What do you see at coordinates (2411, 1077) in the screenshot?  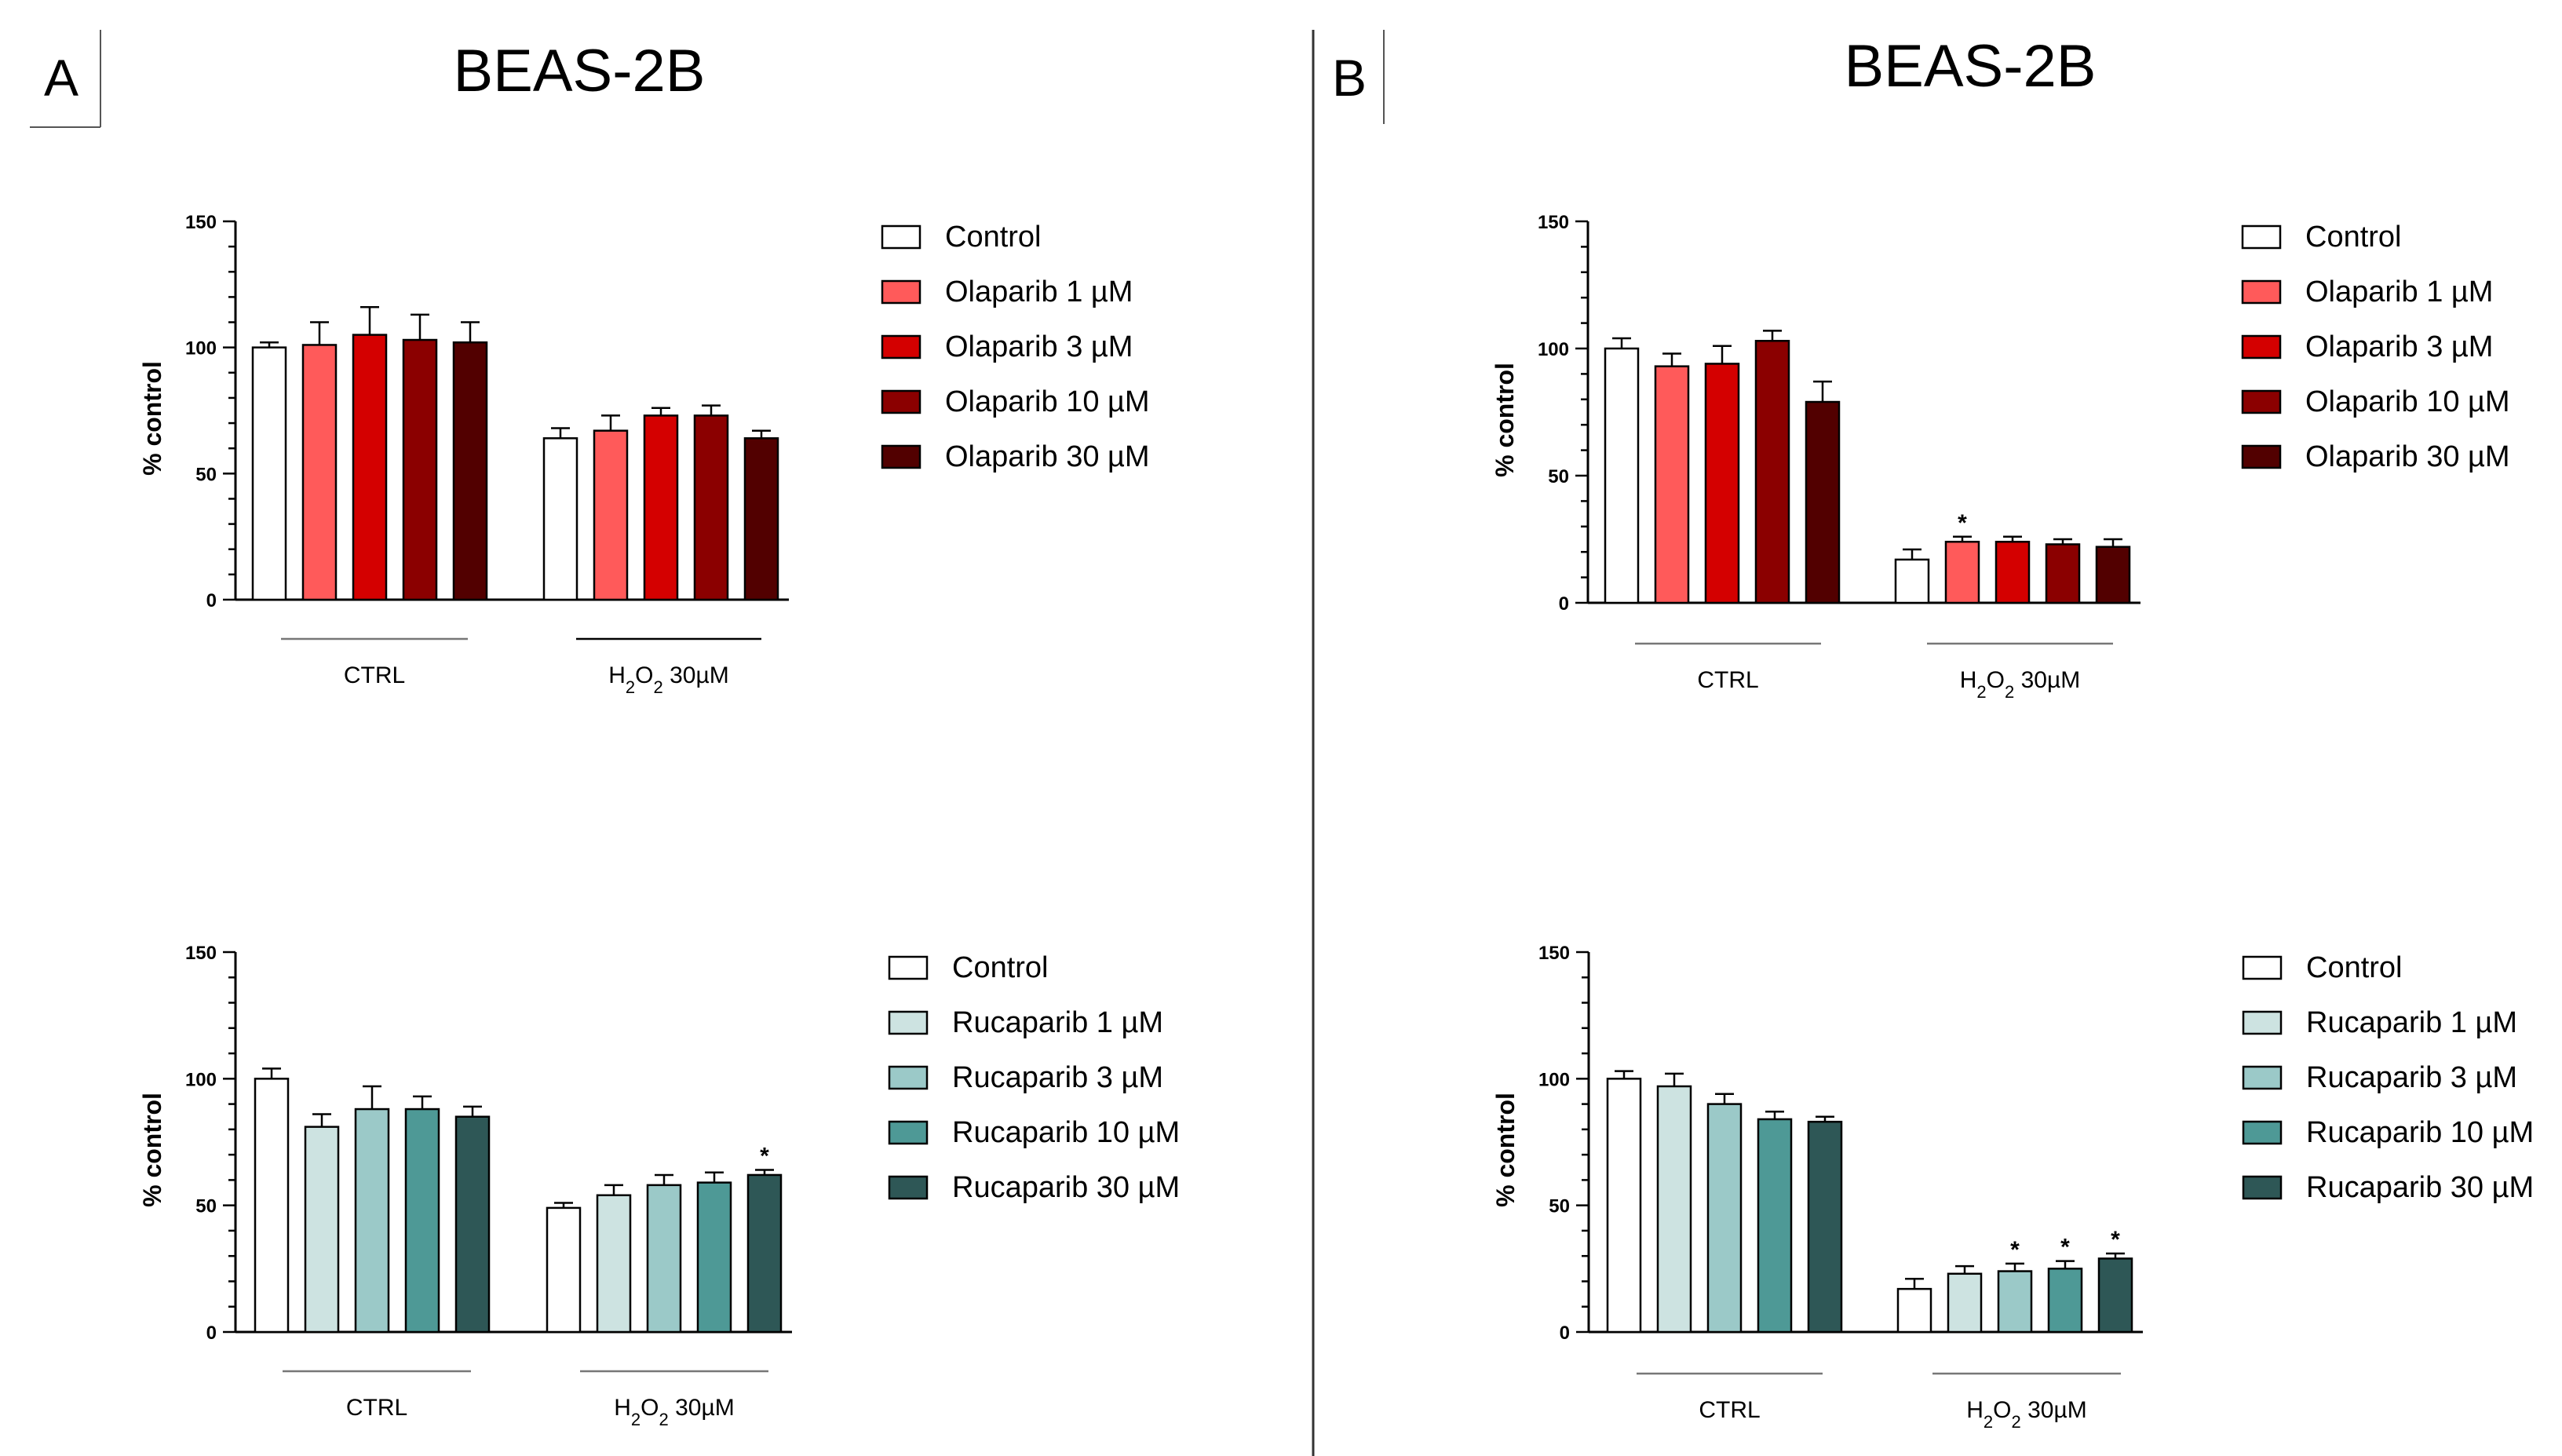 I see `legend-label: Rucaparib 3 µM` at bounding box center [2411, 1077].